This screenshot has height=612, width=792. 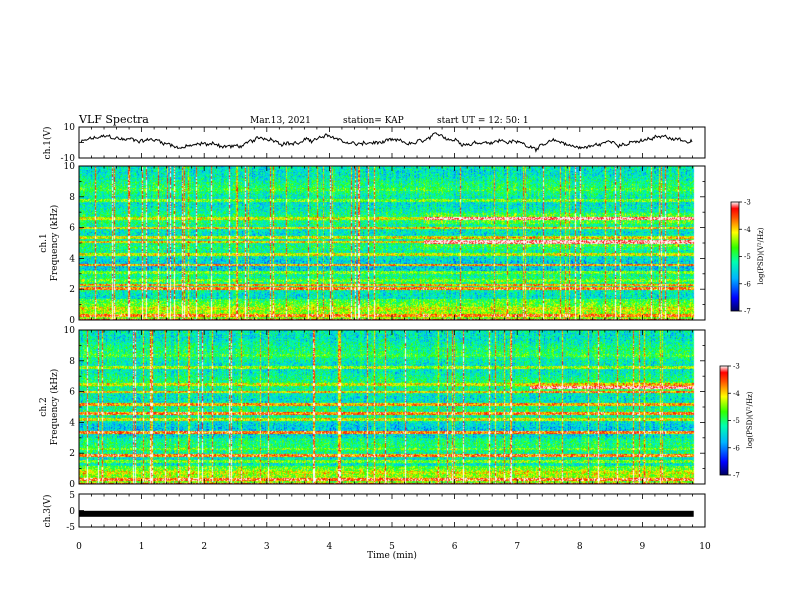 I want to click on ch1-spectrogram-ylabel-channel: ch.1, so click(x=44, y=242).